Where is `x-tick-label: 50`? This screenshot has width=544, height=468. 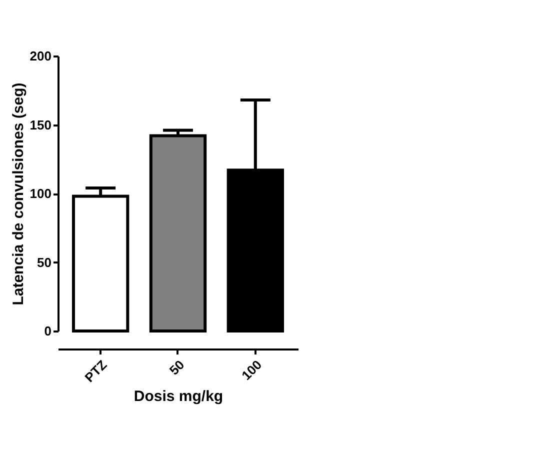
x-tick-label: 50 is located at coordinates (177, 367).